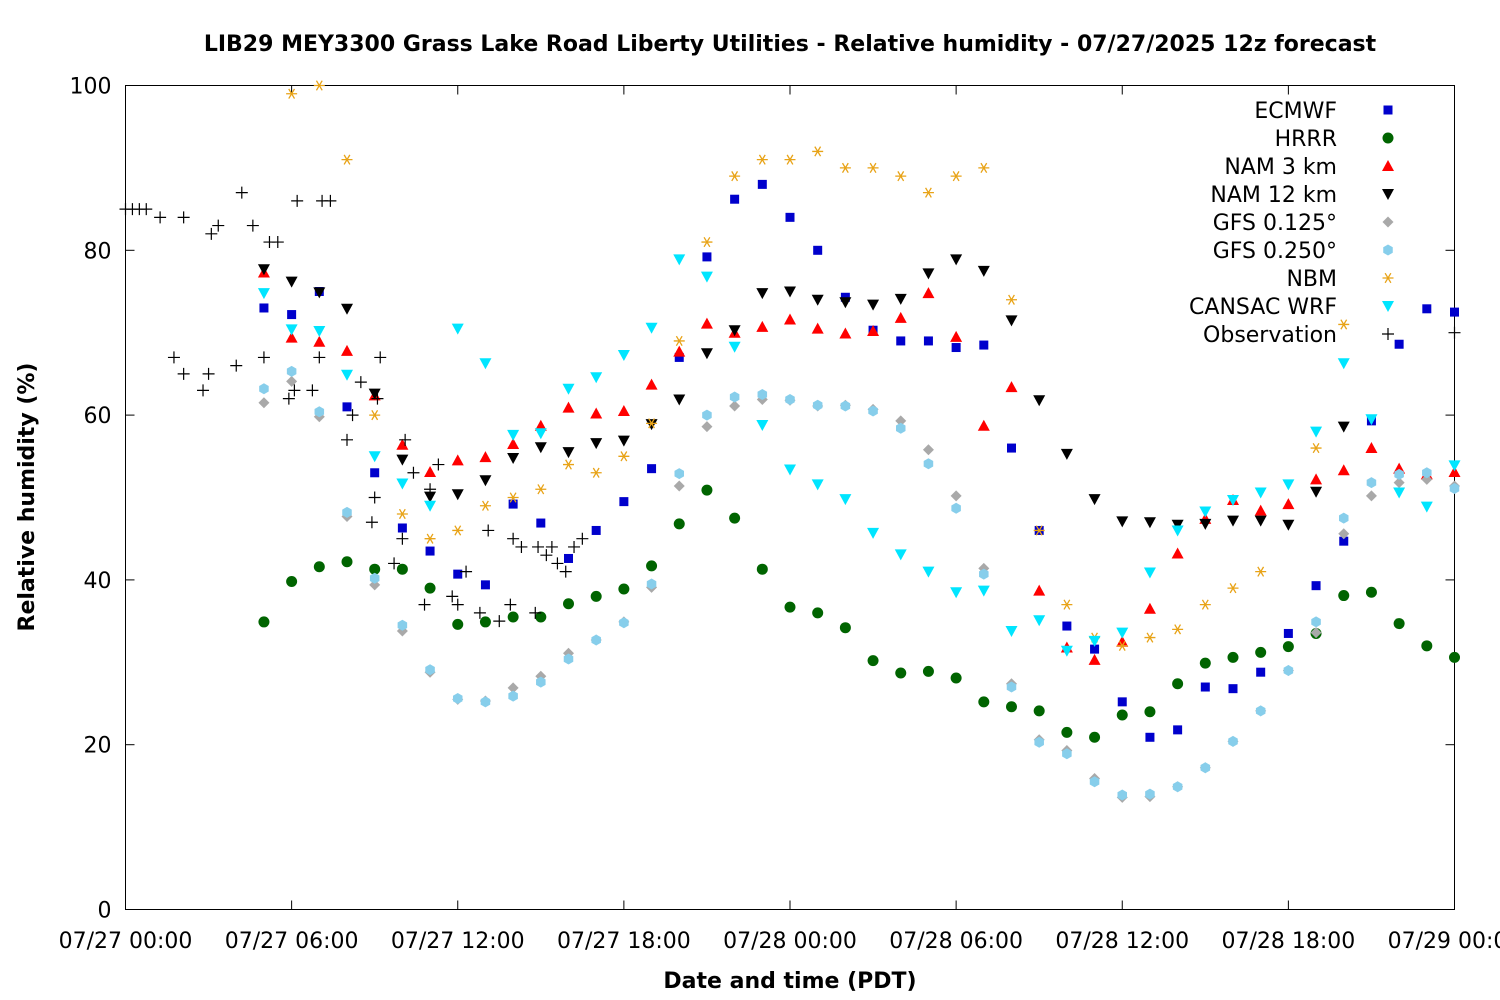  What do you see at coordinates (1270, 335) in the screenshot?
I see `legend-label-observation: Observation` at bounding box center [1270, 335].